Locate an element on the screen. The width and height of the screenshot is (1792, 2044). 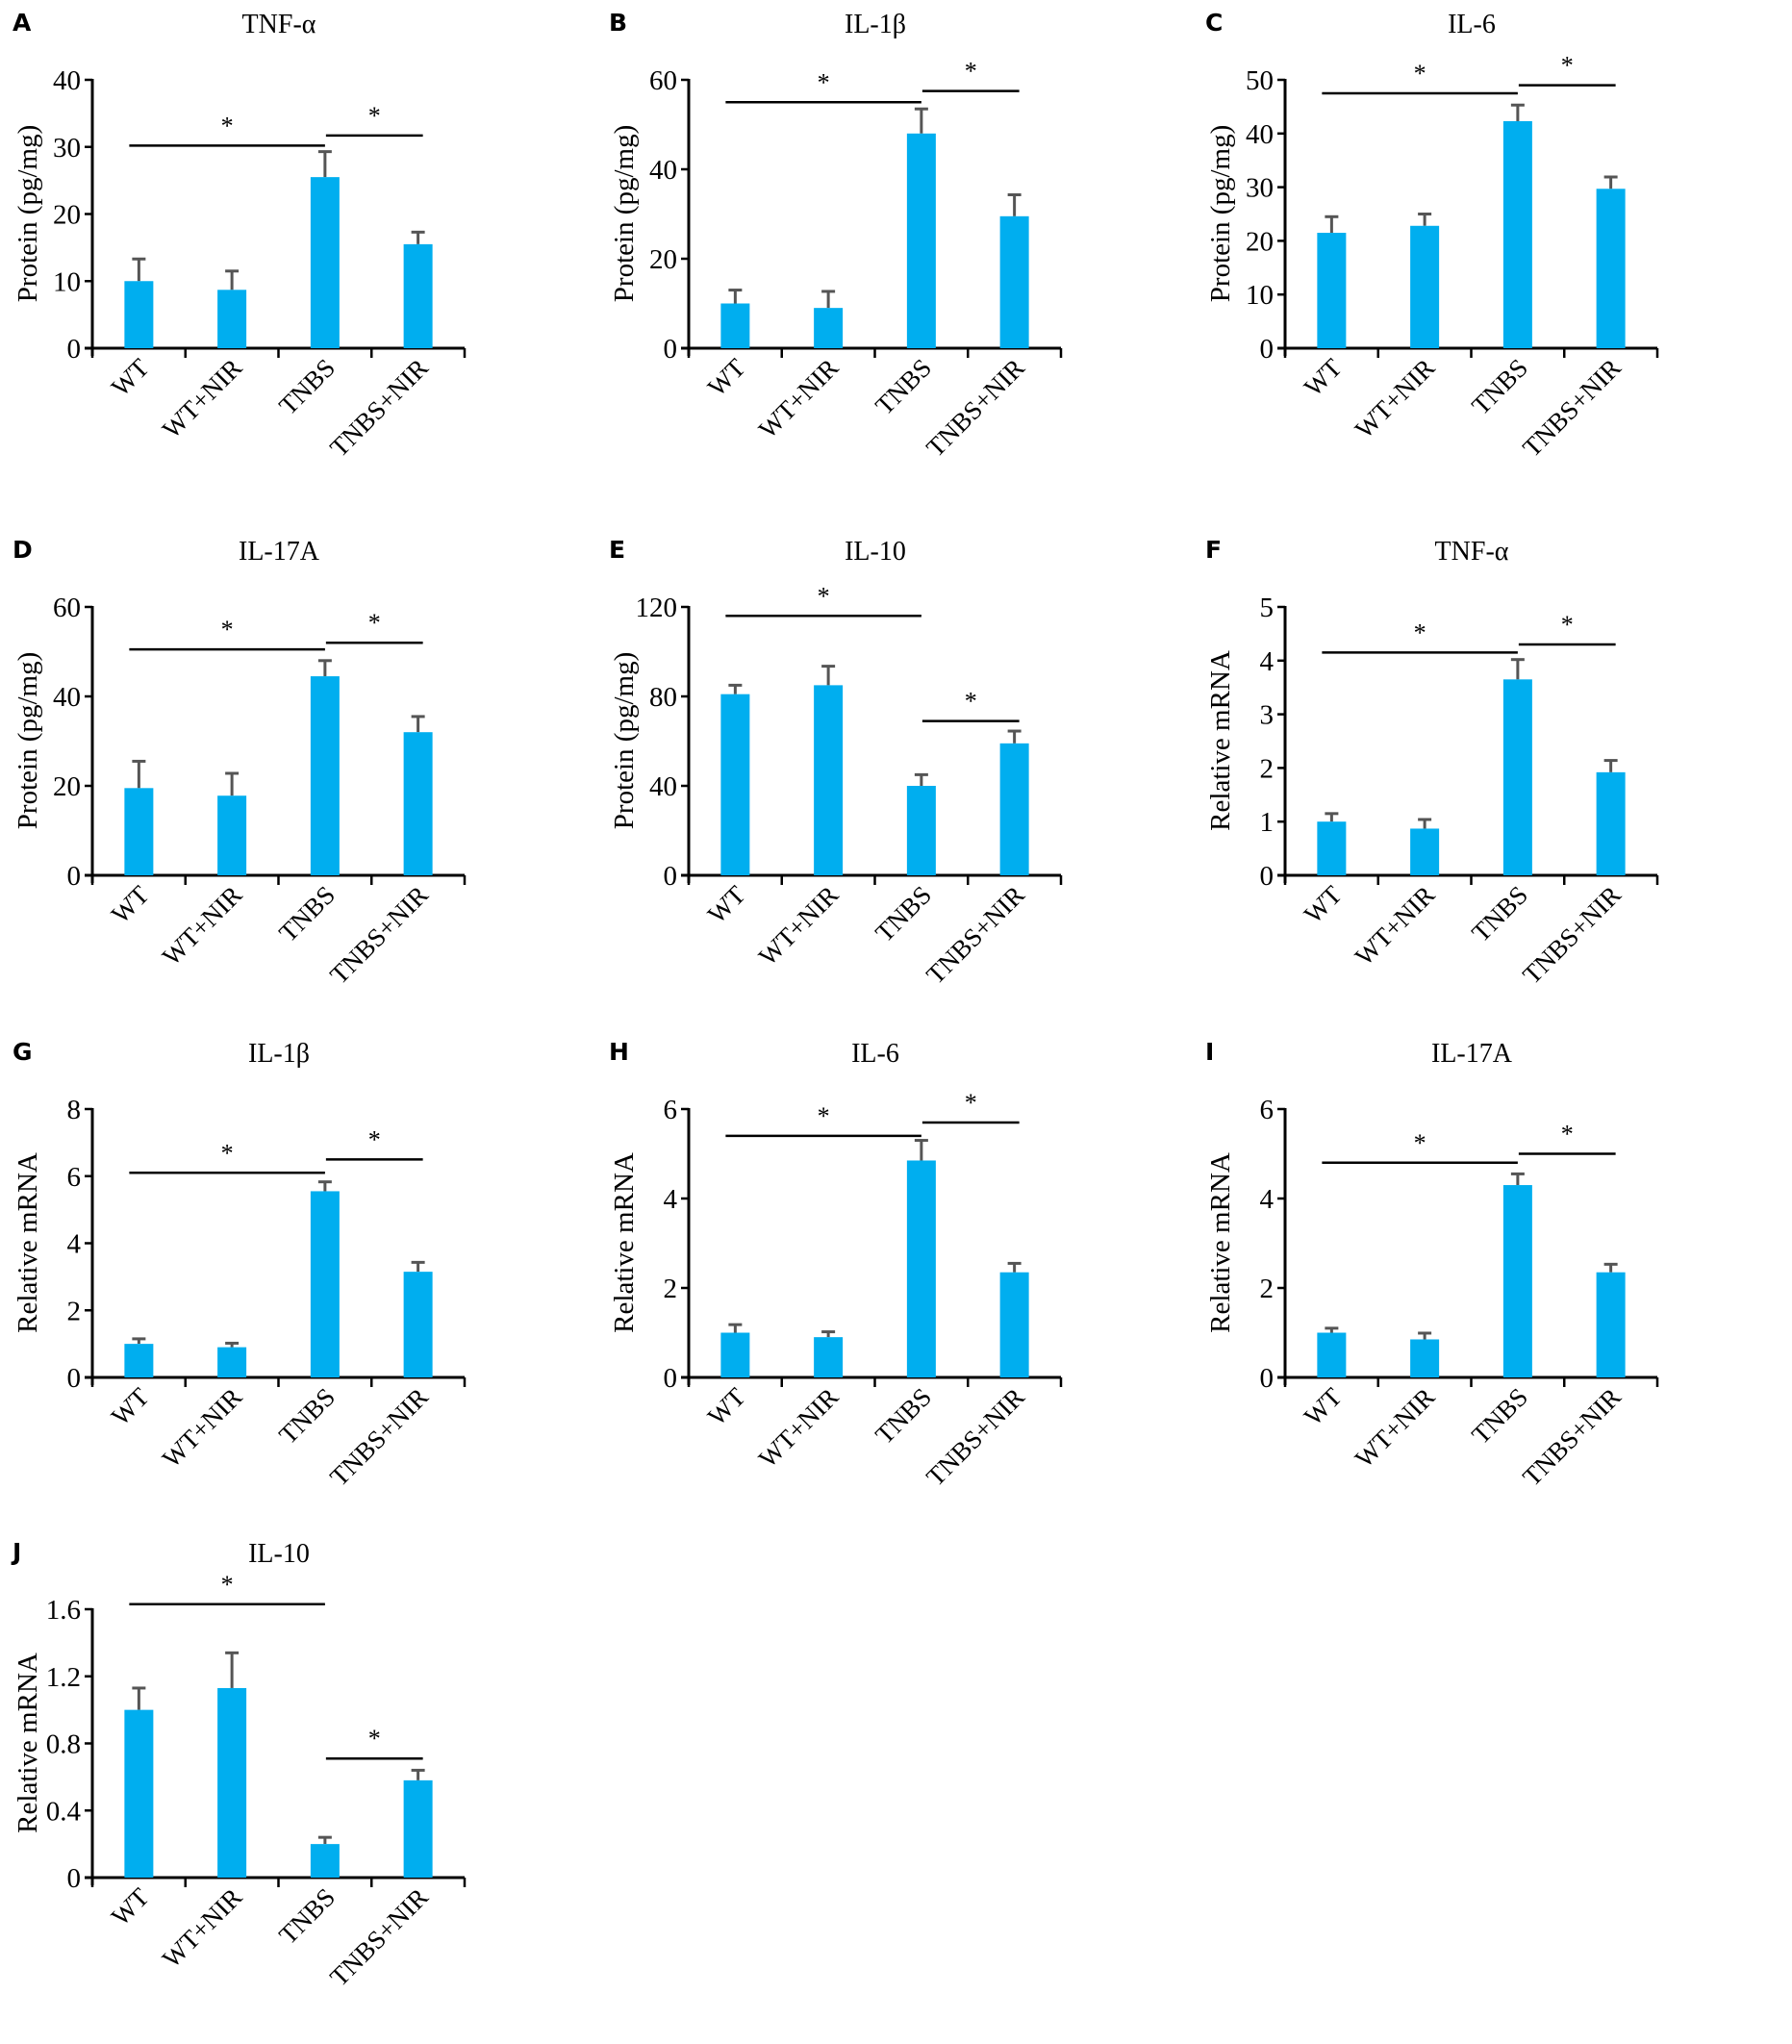
panel-letter: B is located at coordinates (618, 23).